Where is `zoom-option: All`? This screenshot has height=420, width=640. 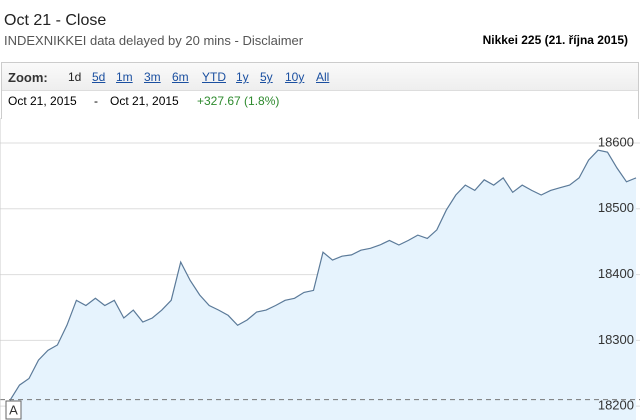 zoom-option: All is located at coordinates (323, 77).